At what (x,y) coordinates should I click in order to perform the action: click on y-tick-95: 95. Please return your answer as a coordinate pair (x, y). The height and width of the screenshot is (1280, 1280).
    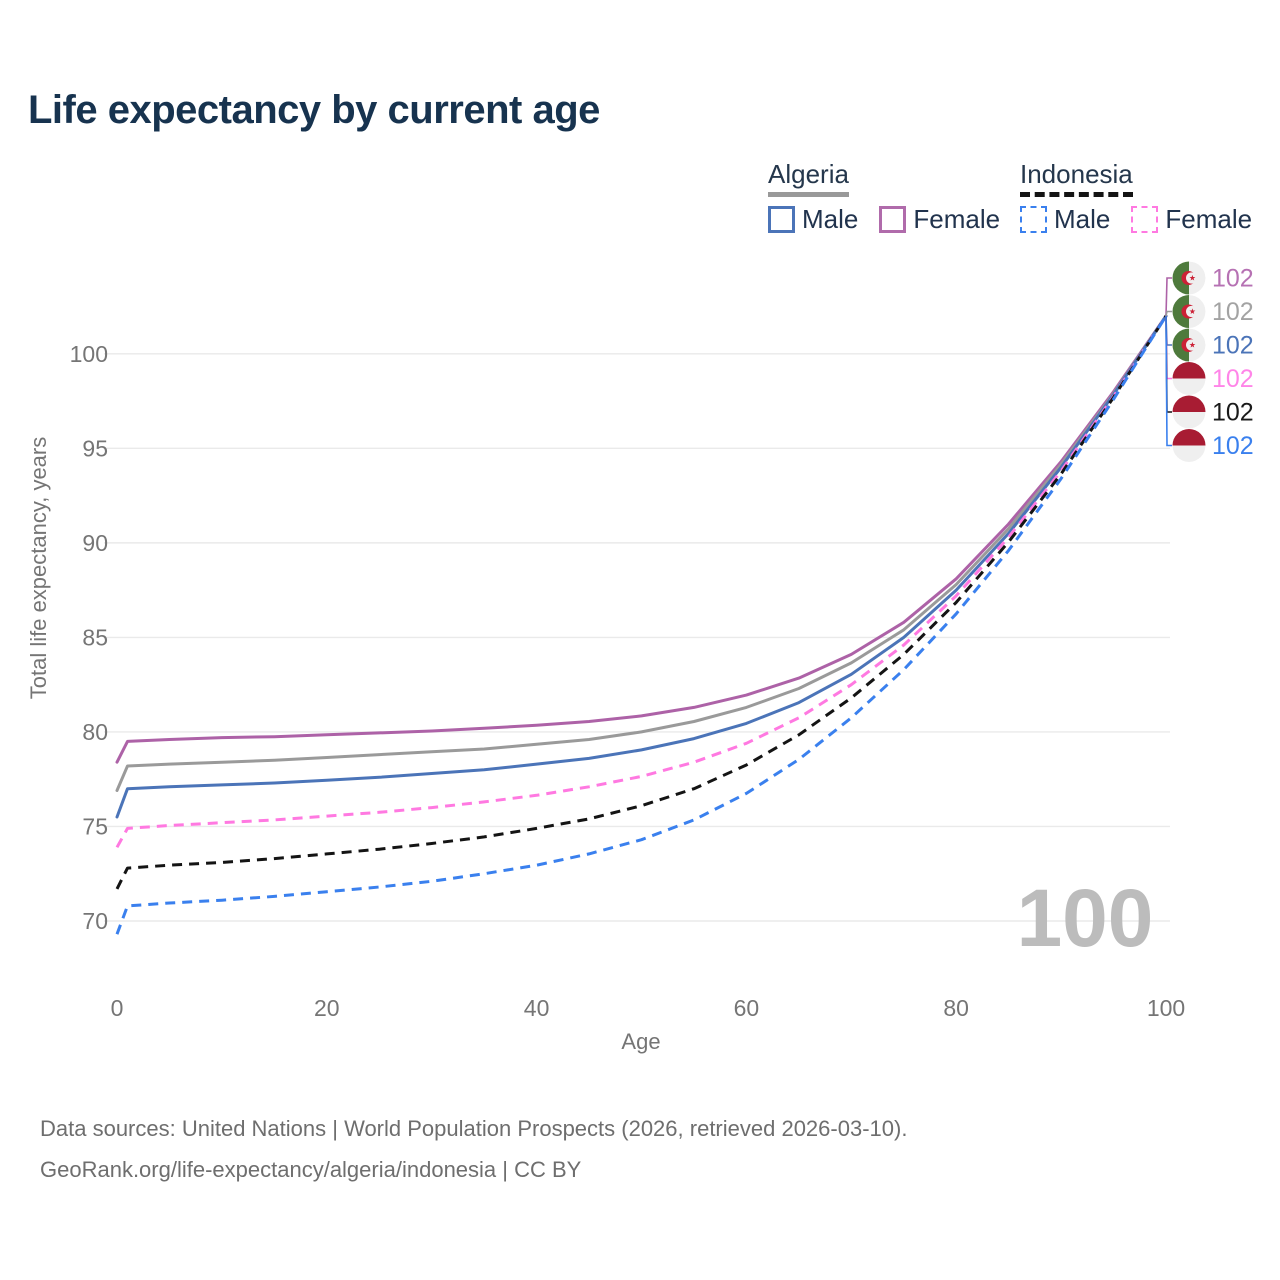
    Looking at the image, I should click on (95, 448).